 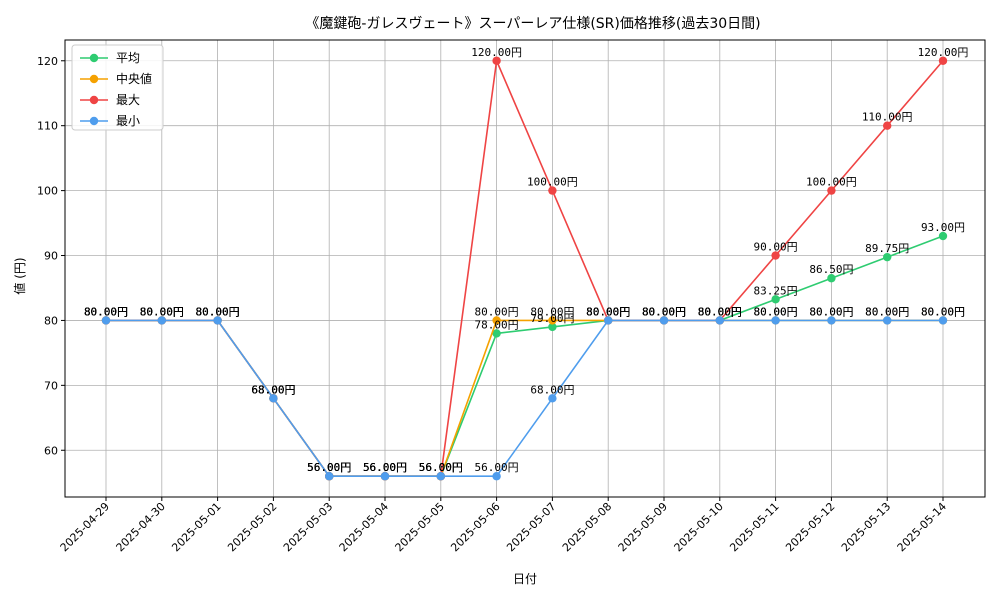 I want to click on legend-item: 最大, so click(x=110, y=100).